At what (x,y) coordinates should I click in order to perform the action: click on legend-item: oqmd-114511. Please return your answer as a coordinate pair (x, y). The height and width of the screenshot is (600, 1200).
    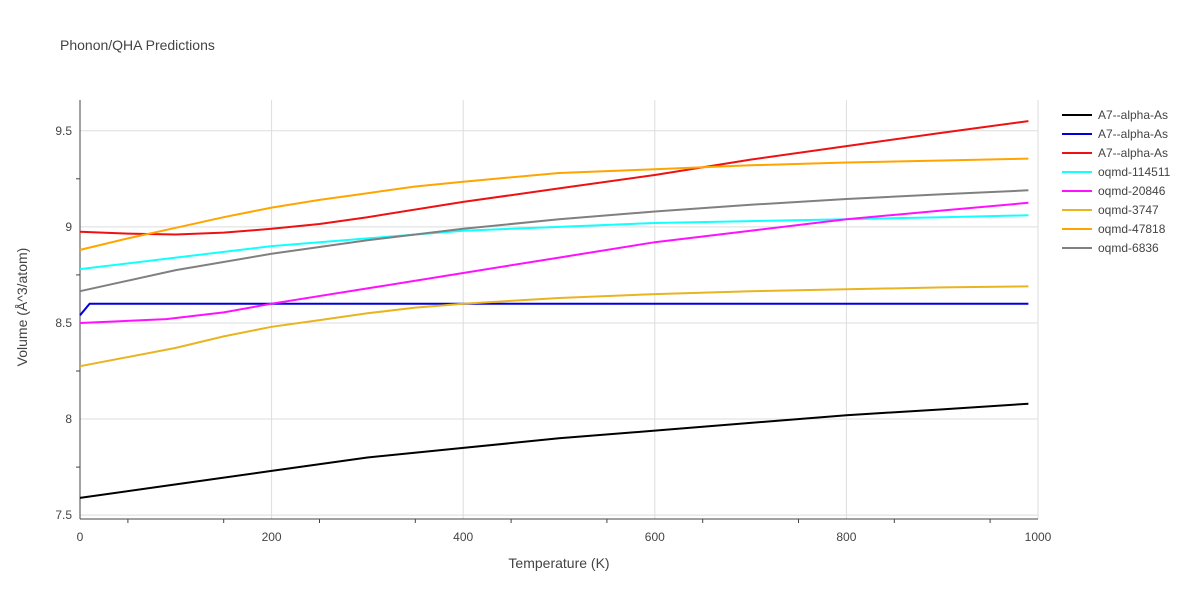
    Looking at the image, I should click on (1116, 172).